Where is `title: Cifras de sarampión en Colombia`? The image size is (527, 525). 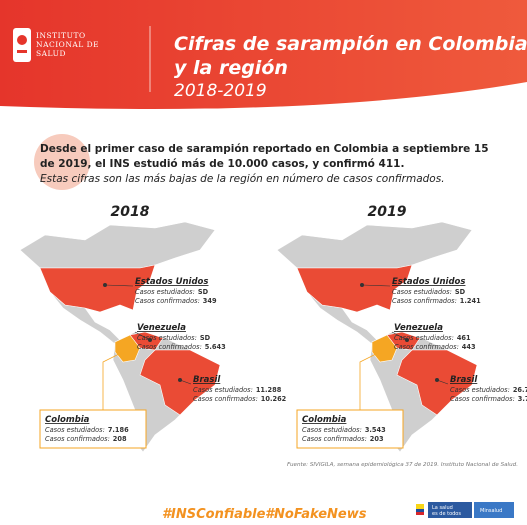
title: Cifras de sarampión en Colombia is located at coordinates (350, 44).